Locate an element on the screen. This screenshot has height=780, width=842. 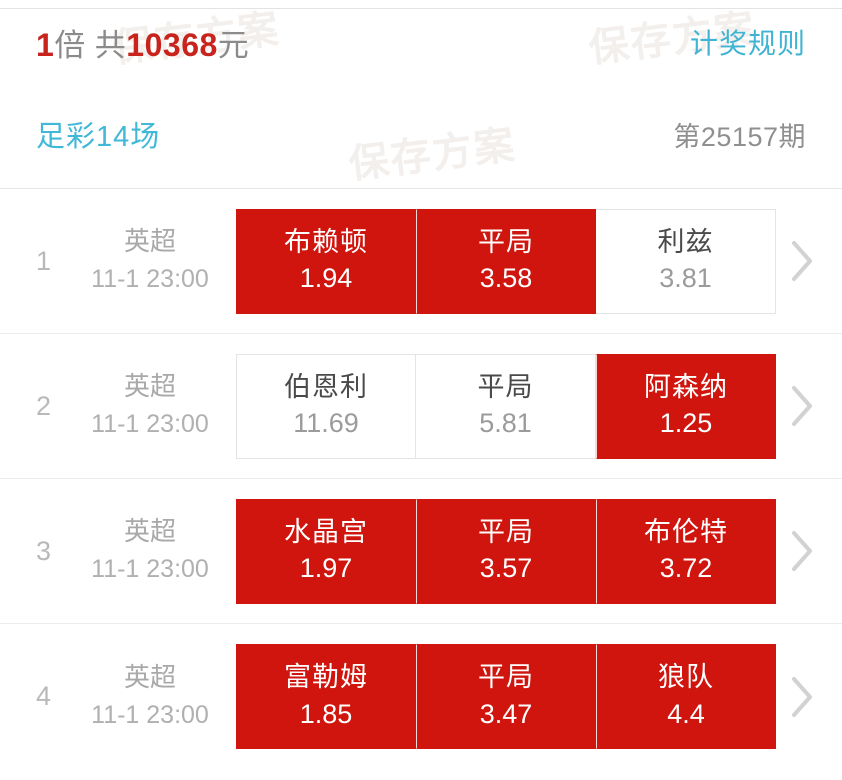
option-cell: 布伦特 3.72 is located at coordinates (686, 551).